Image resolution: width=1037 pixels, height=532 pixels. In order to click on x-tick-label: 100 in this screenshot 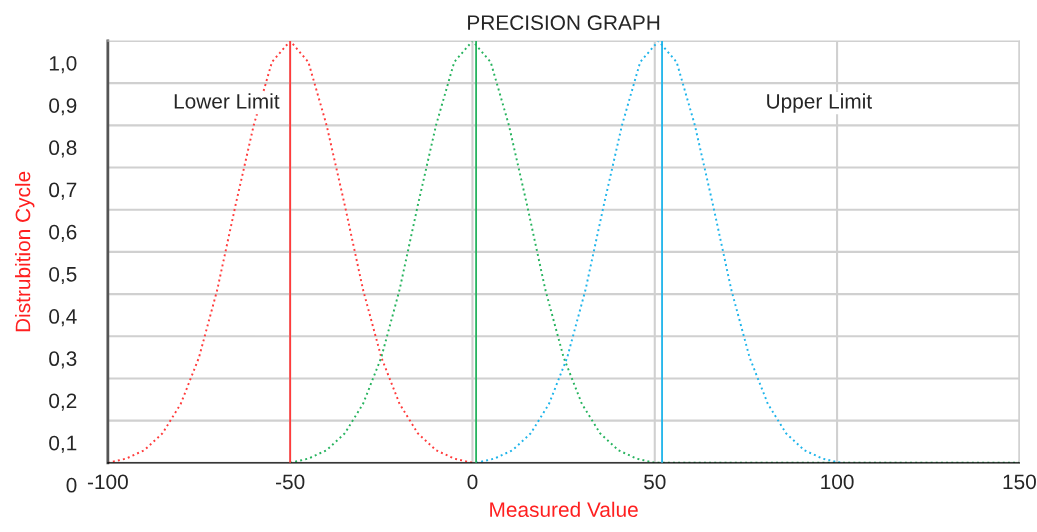, I will do `click(837, 482)`.